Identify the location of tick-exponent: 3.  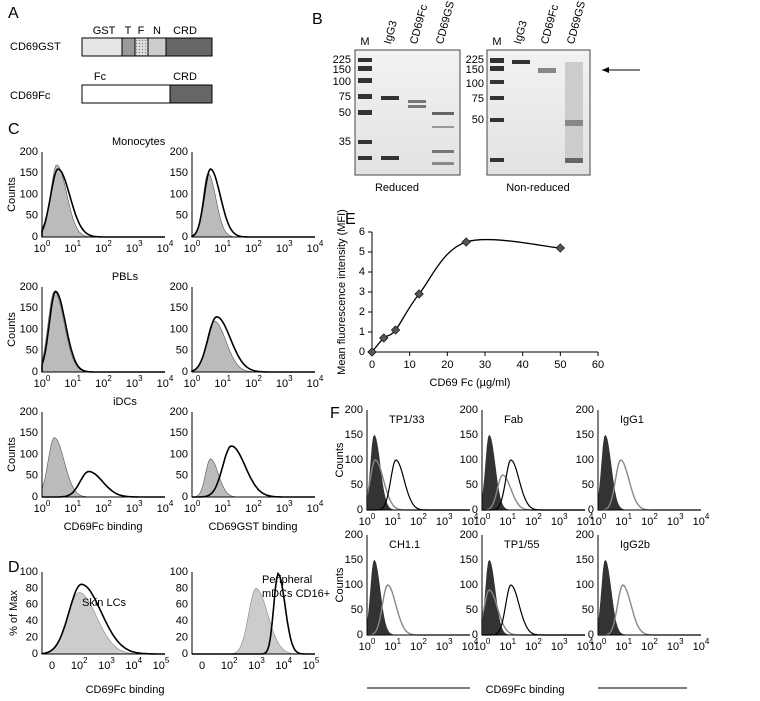
(112, 660).